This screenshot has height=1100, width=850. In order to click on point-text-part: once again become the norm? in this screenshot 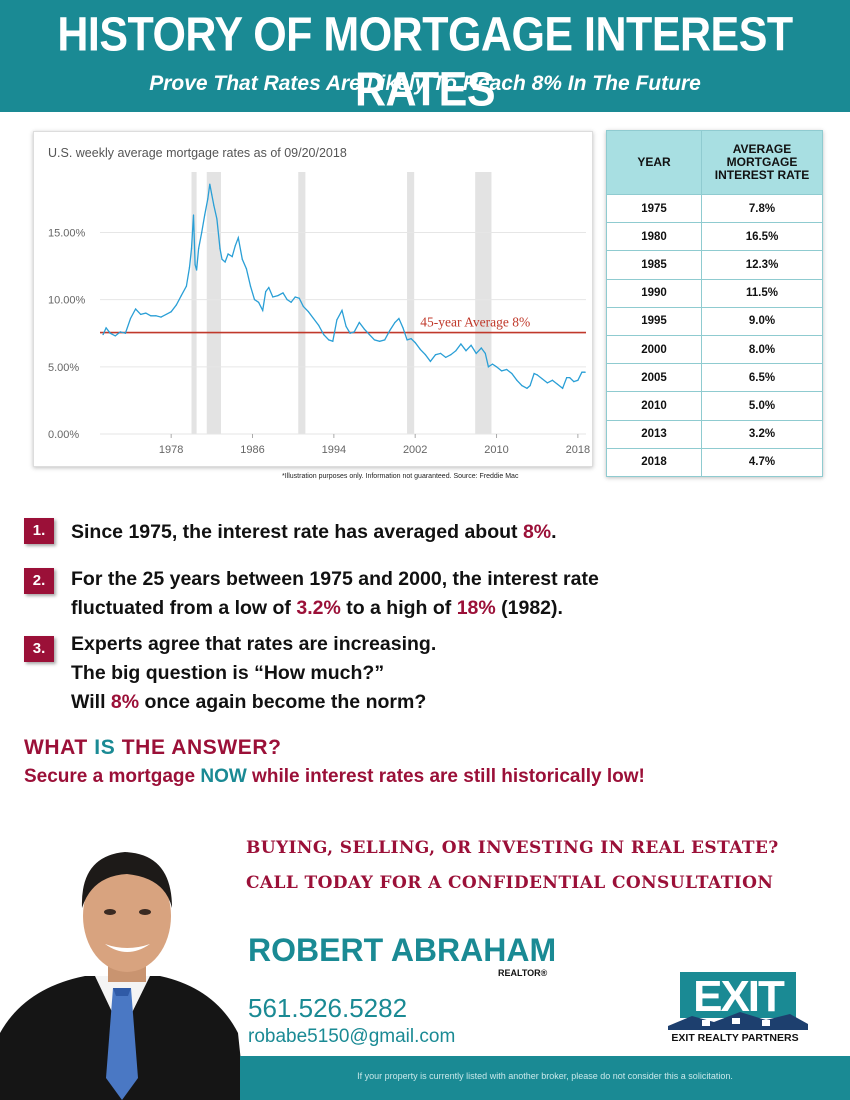, I will do `click(283, 702)`.